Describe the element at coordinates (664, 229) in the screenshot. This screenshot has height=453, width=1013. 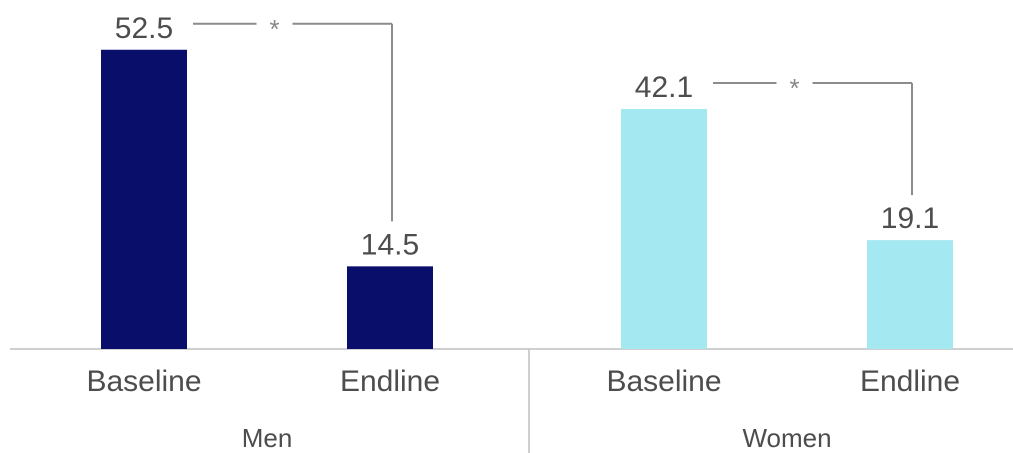
I see `bar-women-baseline` at that location.